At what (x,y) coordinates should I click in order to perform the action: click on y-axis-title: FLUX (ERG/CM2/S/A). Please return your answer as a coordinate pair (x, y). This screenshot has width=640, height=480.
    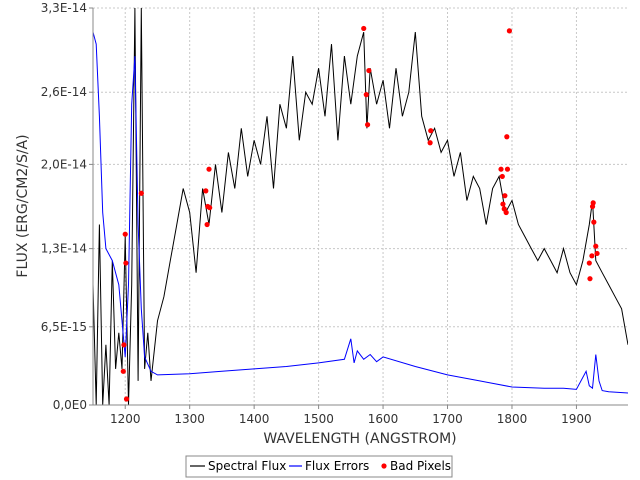
    Looking at the image, I should click on (23, 205).